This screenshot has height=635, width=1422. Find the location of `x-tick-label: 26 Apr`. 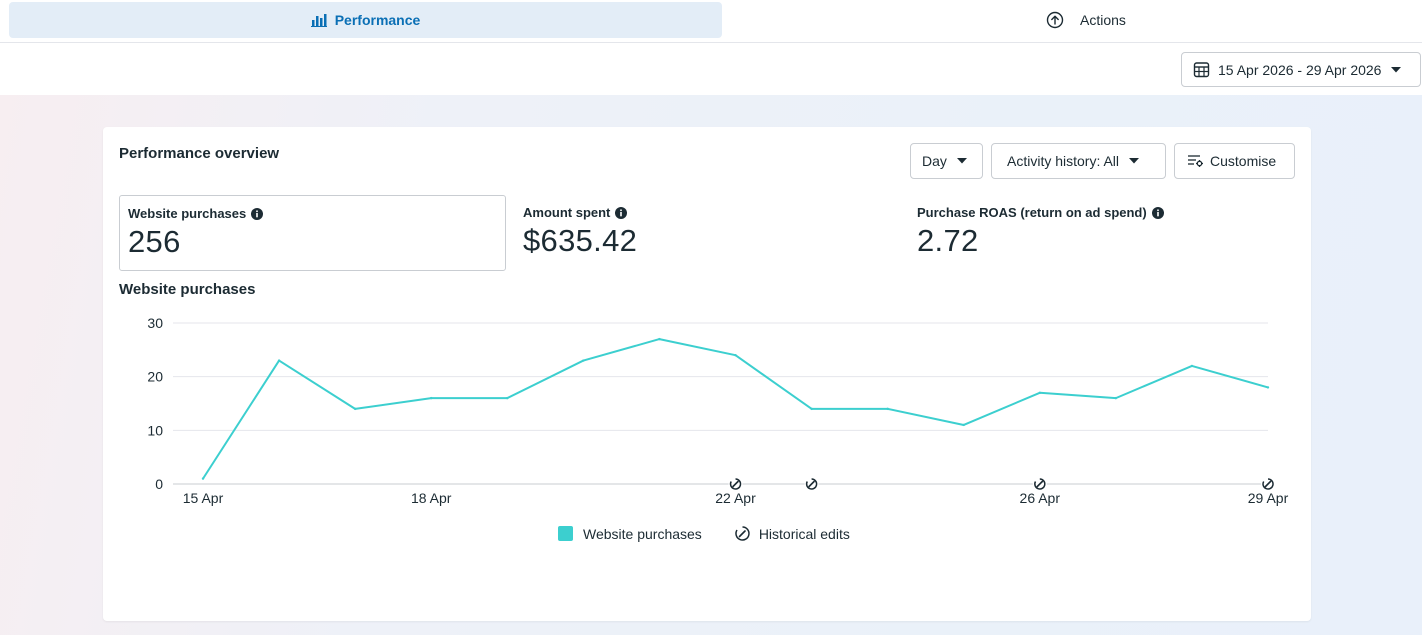

x-tick-label: 26 Apr is located at coordinates (1040, 498).